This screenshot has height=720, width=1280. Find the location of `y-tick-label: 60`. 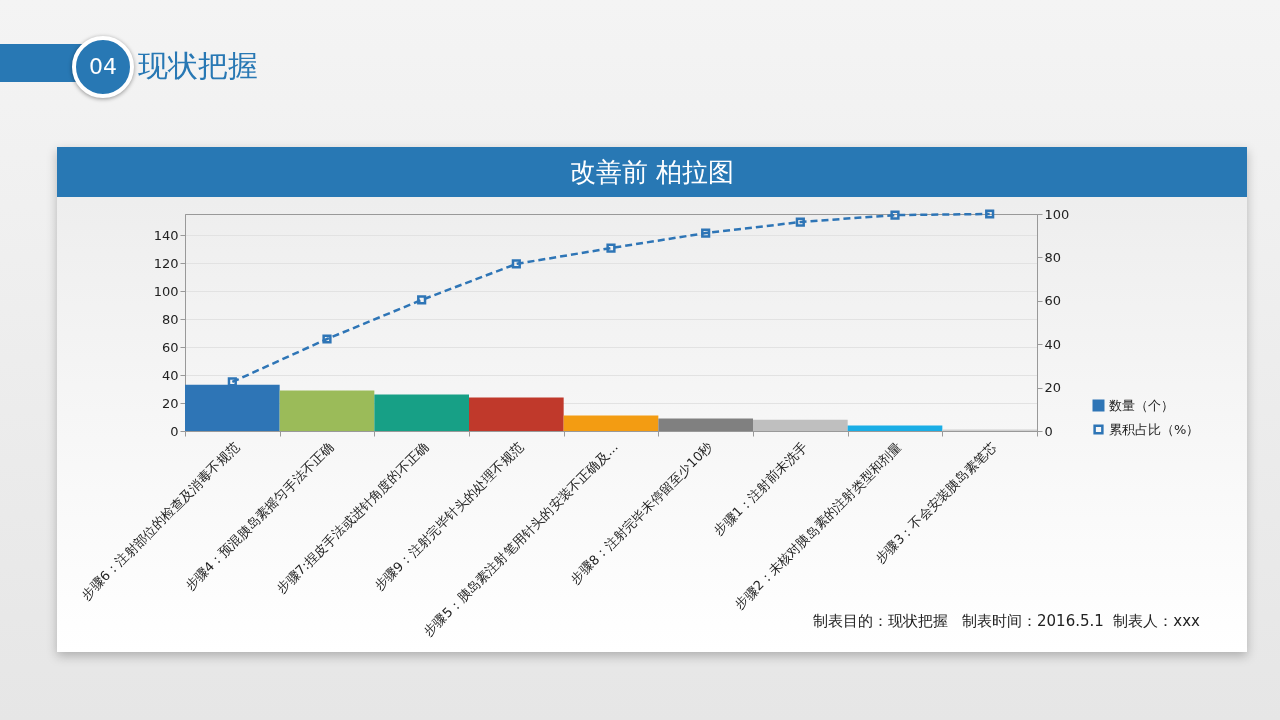

y-tick-label: 60 is located at coordinates (170, 347).